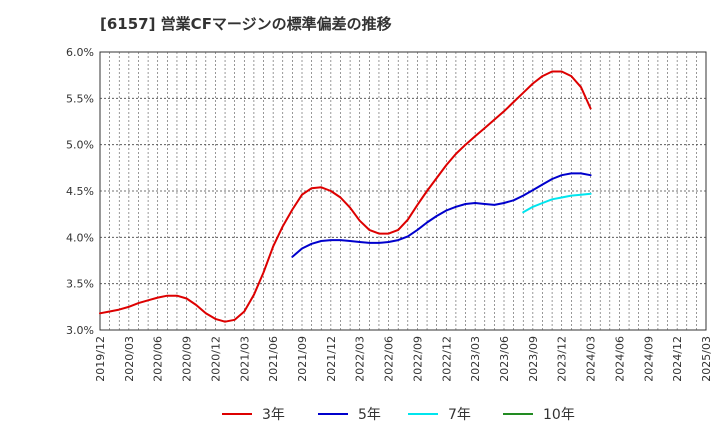 The width and height of the screenshot is (720, 440). Describe the element at coordinates (244, 359) in the screenshot. I see `x-tick-label: 2021/03` at that location.